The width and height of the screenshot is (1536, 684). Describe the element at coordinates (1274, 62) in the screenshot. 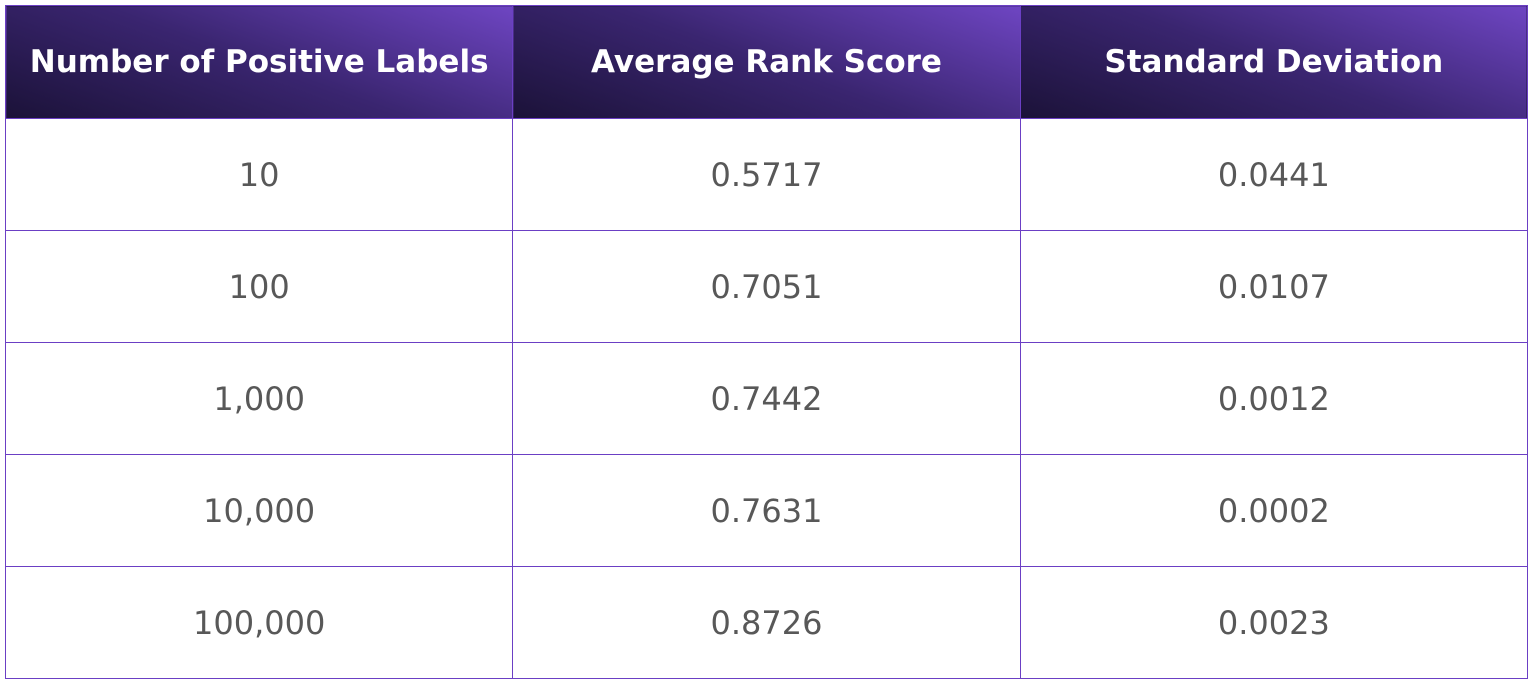

I see `header-cell: Standard Deviation` at that location.